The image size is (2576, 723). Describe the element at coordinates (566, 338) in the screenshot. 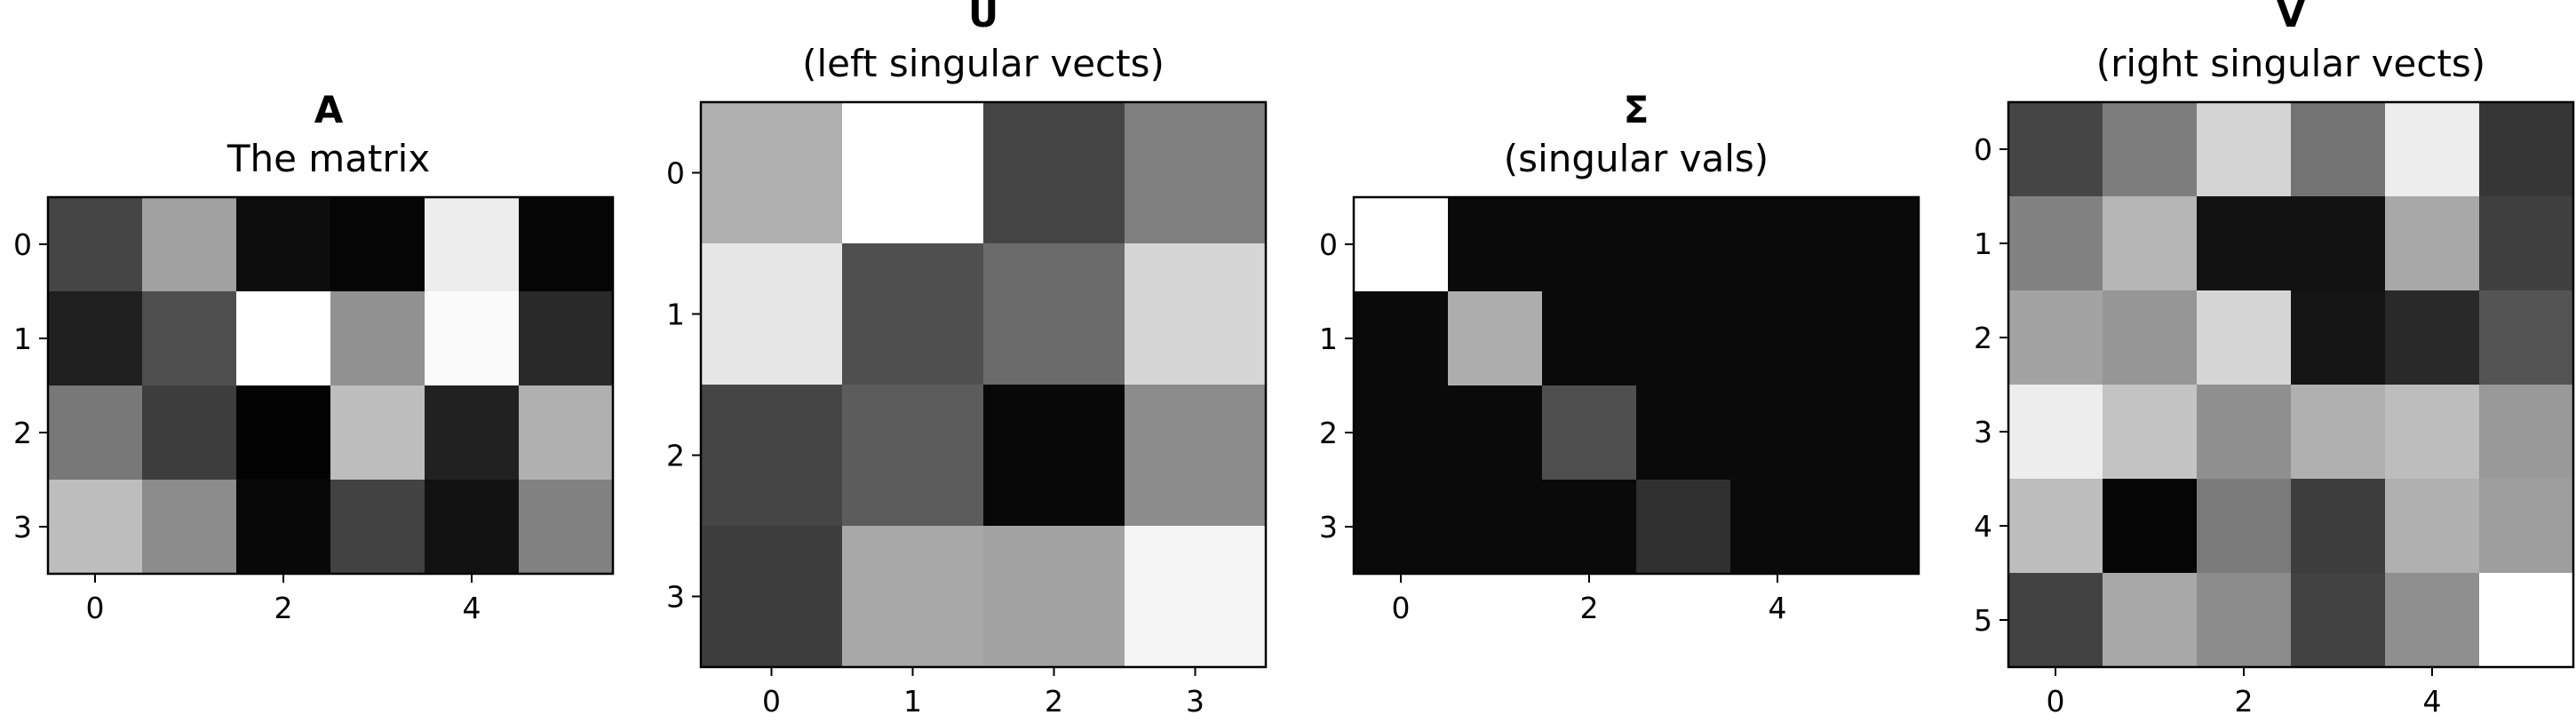

I see `a-cell-r1-c5` at that location.